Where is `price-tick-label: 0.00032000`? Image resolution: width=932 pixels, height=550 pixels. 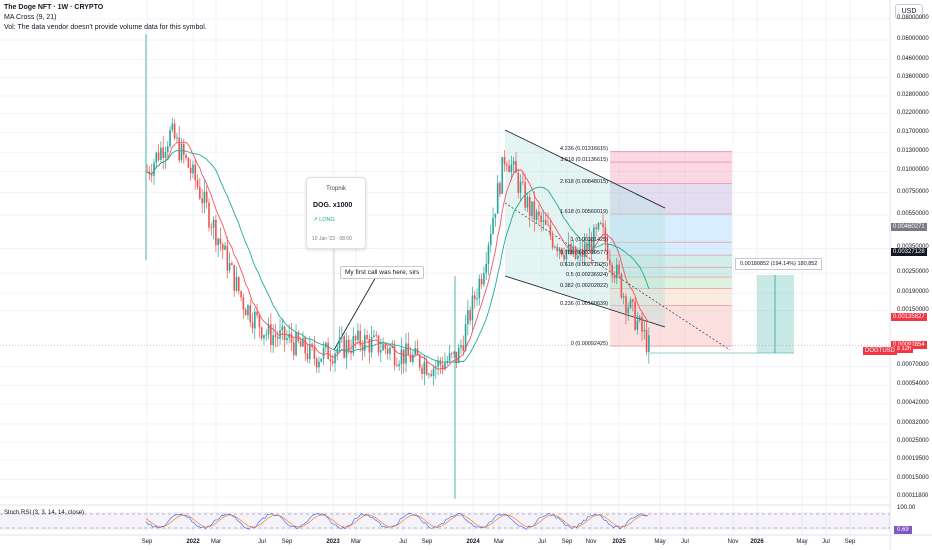
price-tick-label: 0.00032000 is located at coordinates (913, 422).